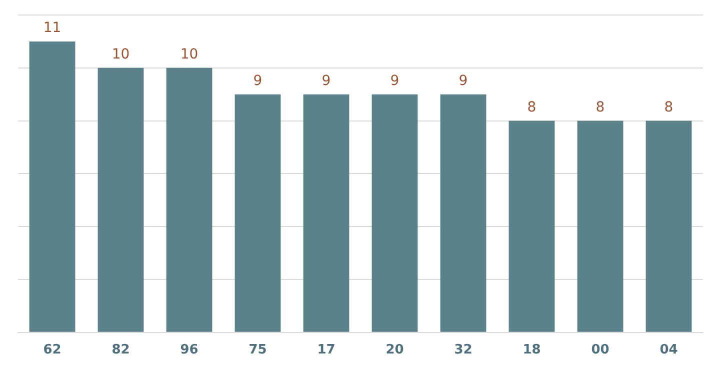 The width and height of the screenshot is (721, 372). I want to click on x-tick-label: 32, so click(463, 350).